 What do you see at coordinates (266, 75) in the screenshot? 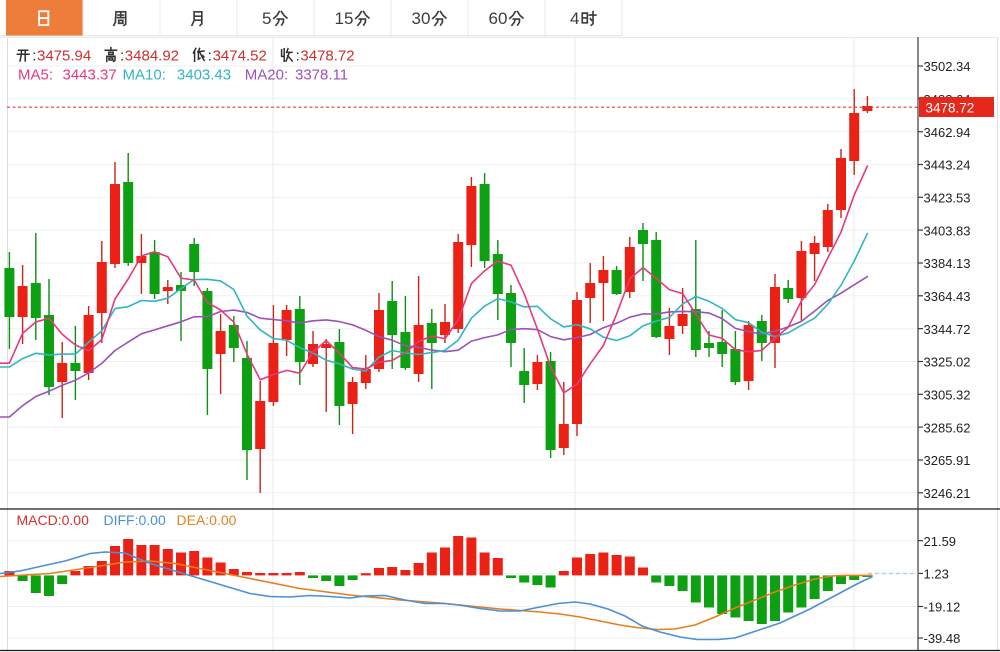
I see `svg-text: MA20:` at bounding box center [266, 75].